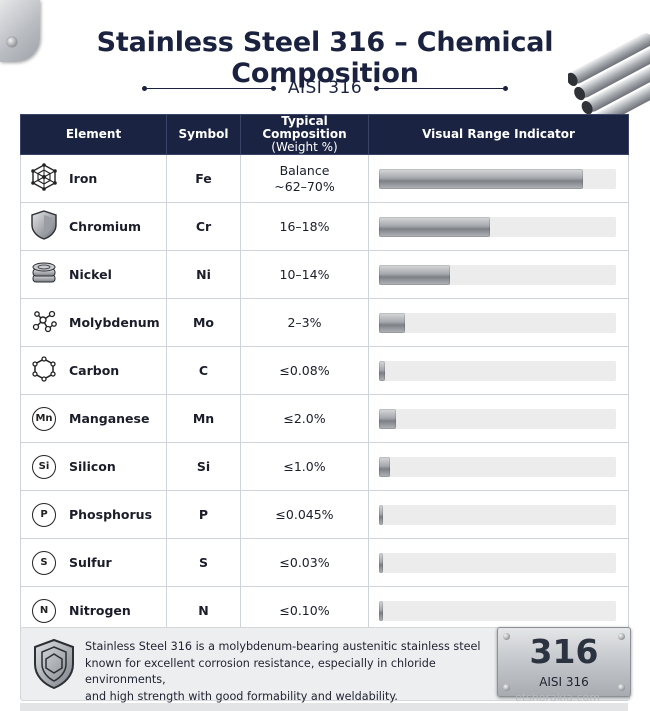 The height and width of the screenshot is (711, 650). I want to click on cell-element: Chromium, so click(93, 226).